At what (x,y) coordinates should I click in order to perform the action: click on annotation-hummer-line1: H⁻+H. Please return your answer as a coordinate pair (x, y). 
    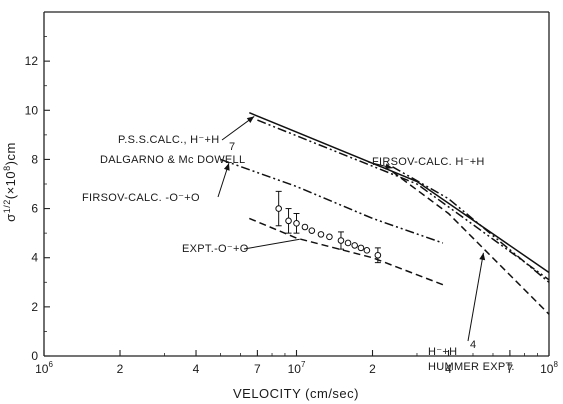
    Looking at the image, I should click on (442, 352).